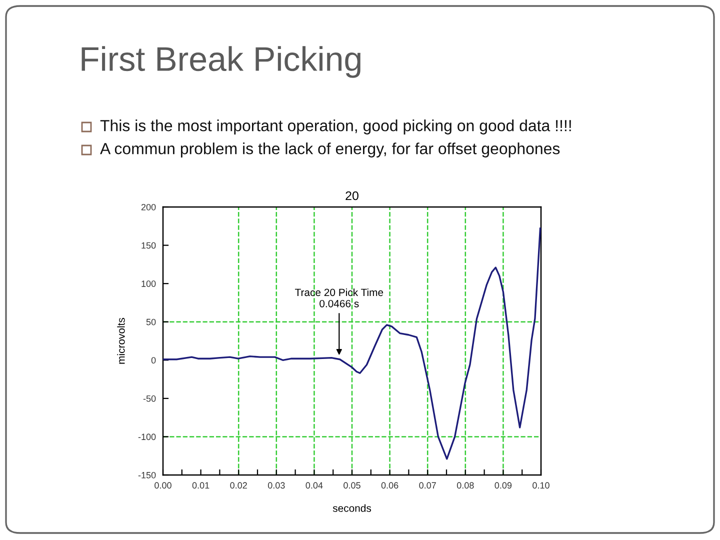 This screenshot has width=720, height=540. Describe the element at coordinates (339, 298) in the screenshot. I see `annotation: Trace 20 Pick Time 0.0466 s` at that location.